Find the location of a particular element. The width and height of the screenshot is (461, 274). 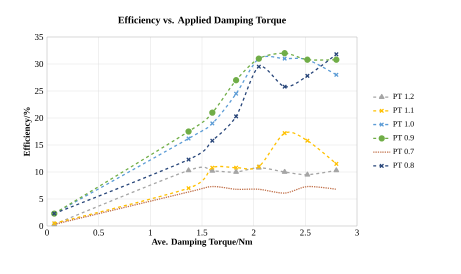

x-axis-title: Ave. Damping Torque/Nm is located at coordinates (202, 242).